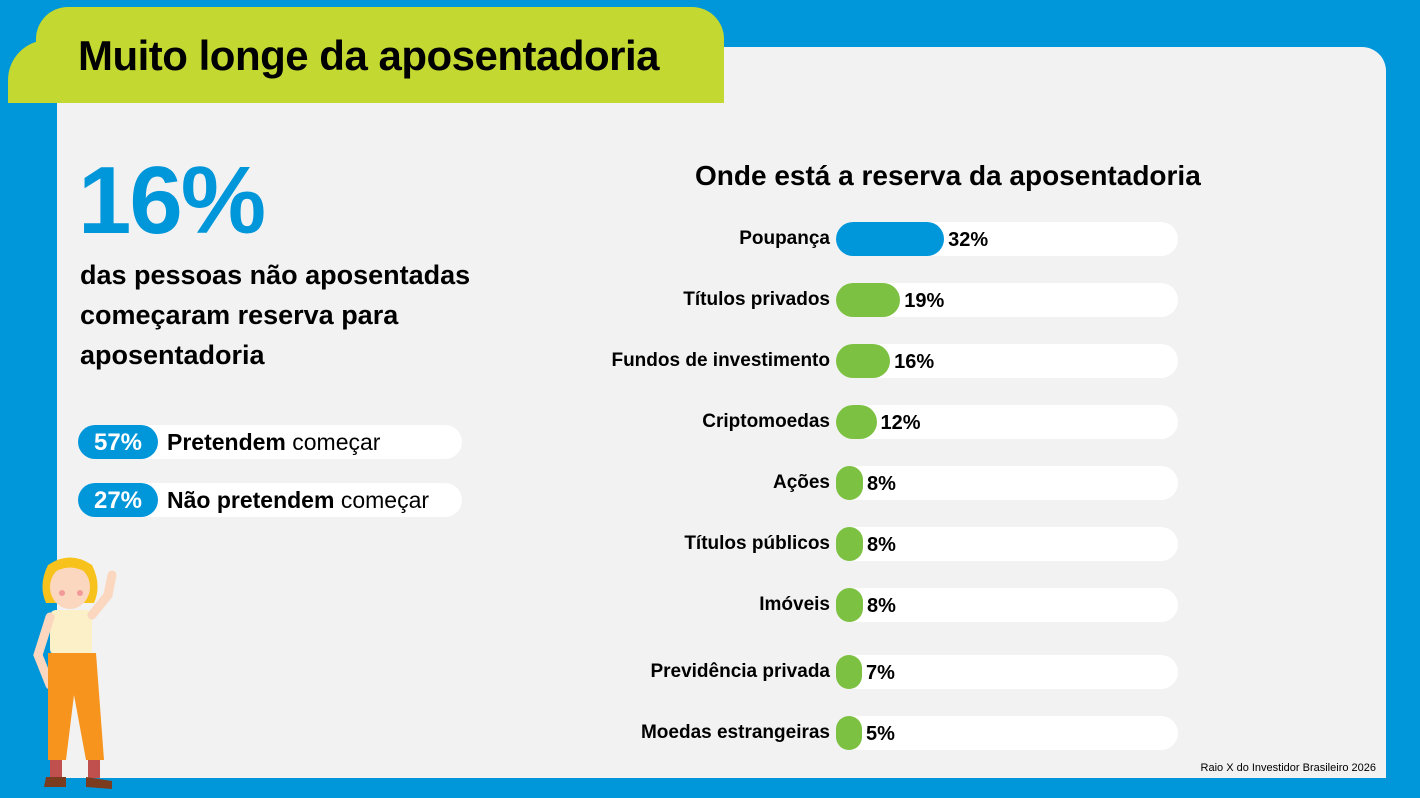 The width and height of the screenshot is (1420, 798). I want to click on bar-row: Moedas estrangeiras 5%, so click(845, 733).